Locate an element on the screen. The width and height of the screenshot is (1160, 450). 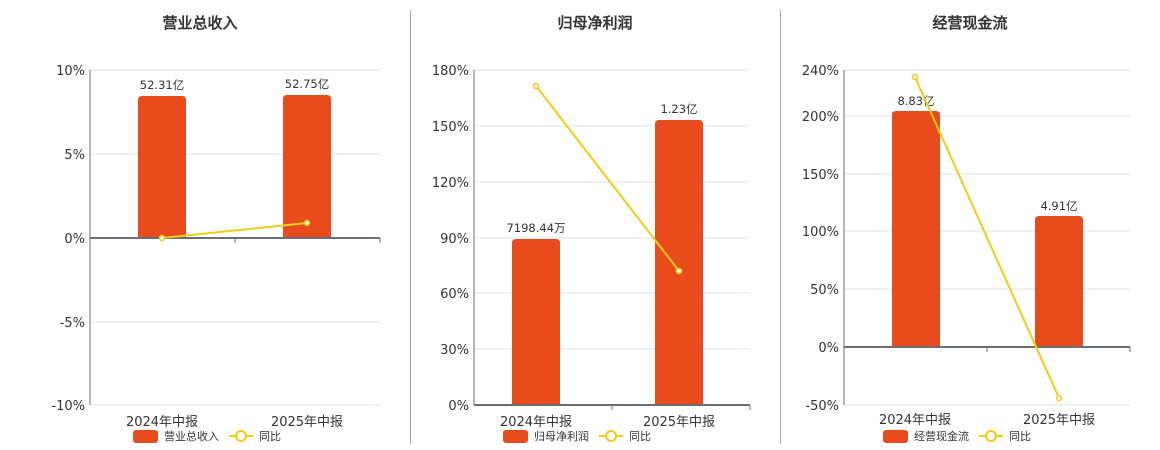
y-tick-label: 200% is located at coordinates (820, 117).